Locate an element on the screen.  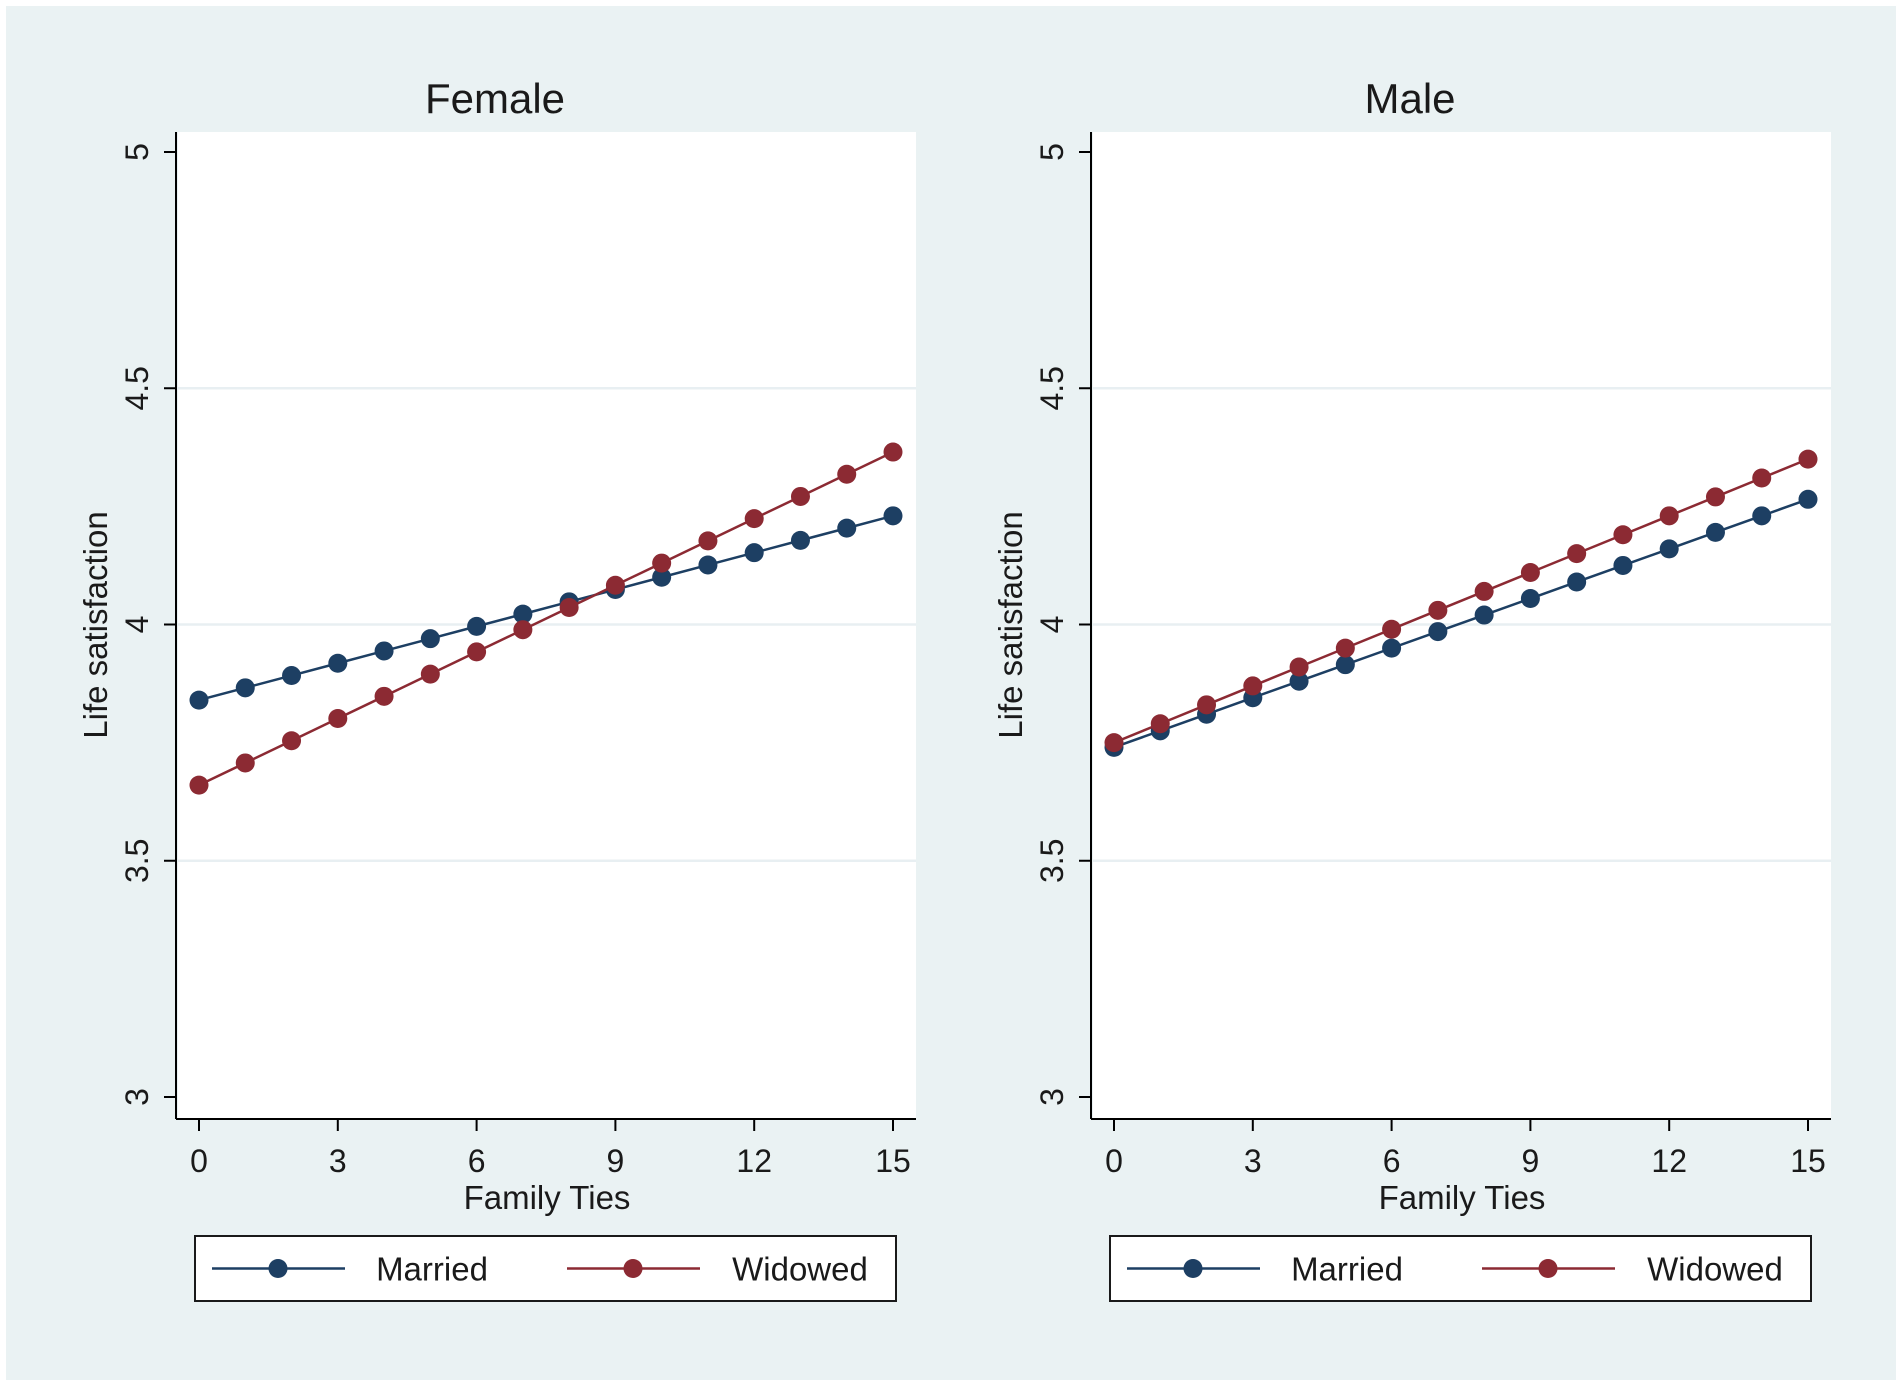
legend-box is located at coordinates (545, 1268).